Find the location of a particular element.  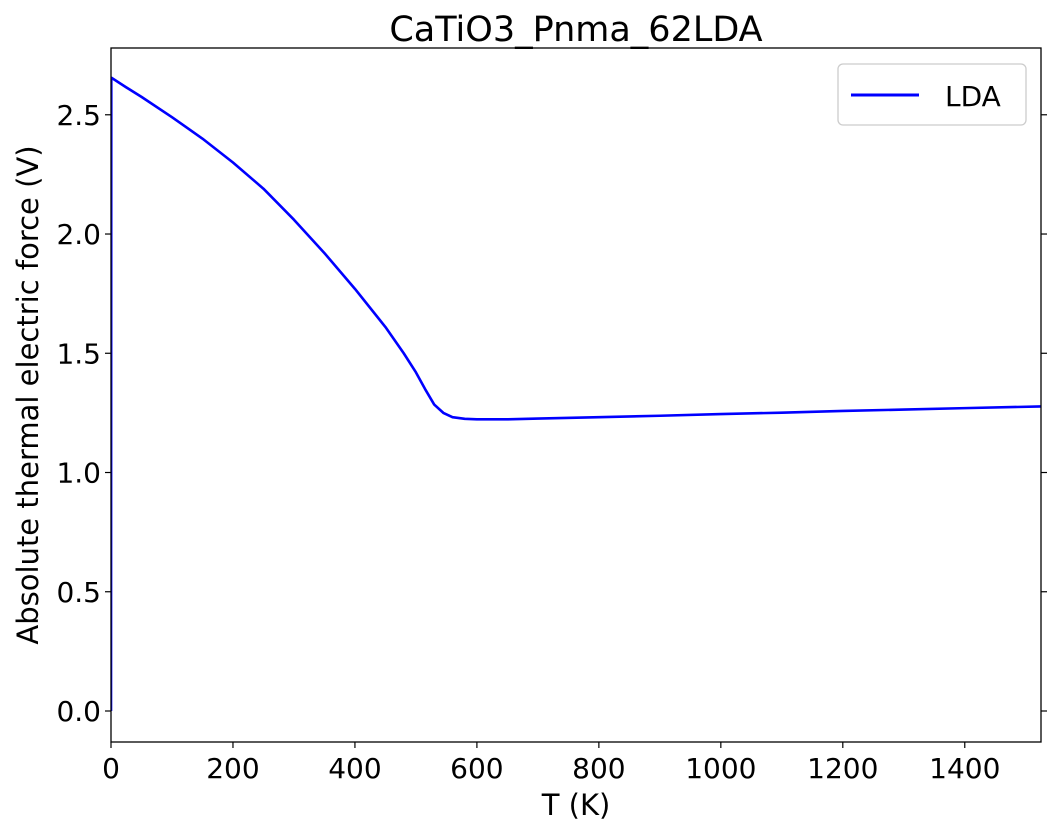

y-axis-label: Absolute thermal electric force (V) is located at coordinates (28, 394).